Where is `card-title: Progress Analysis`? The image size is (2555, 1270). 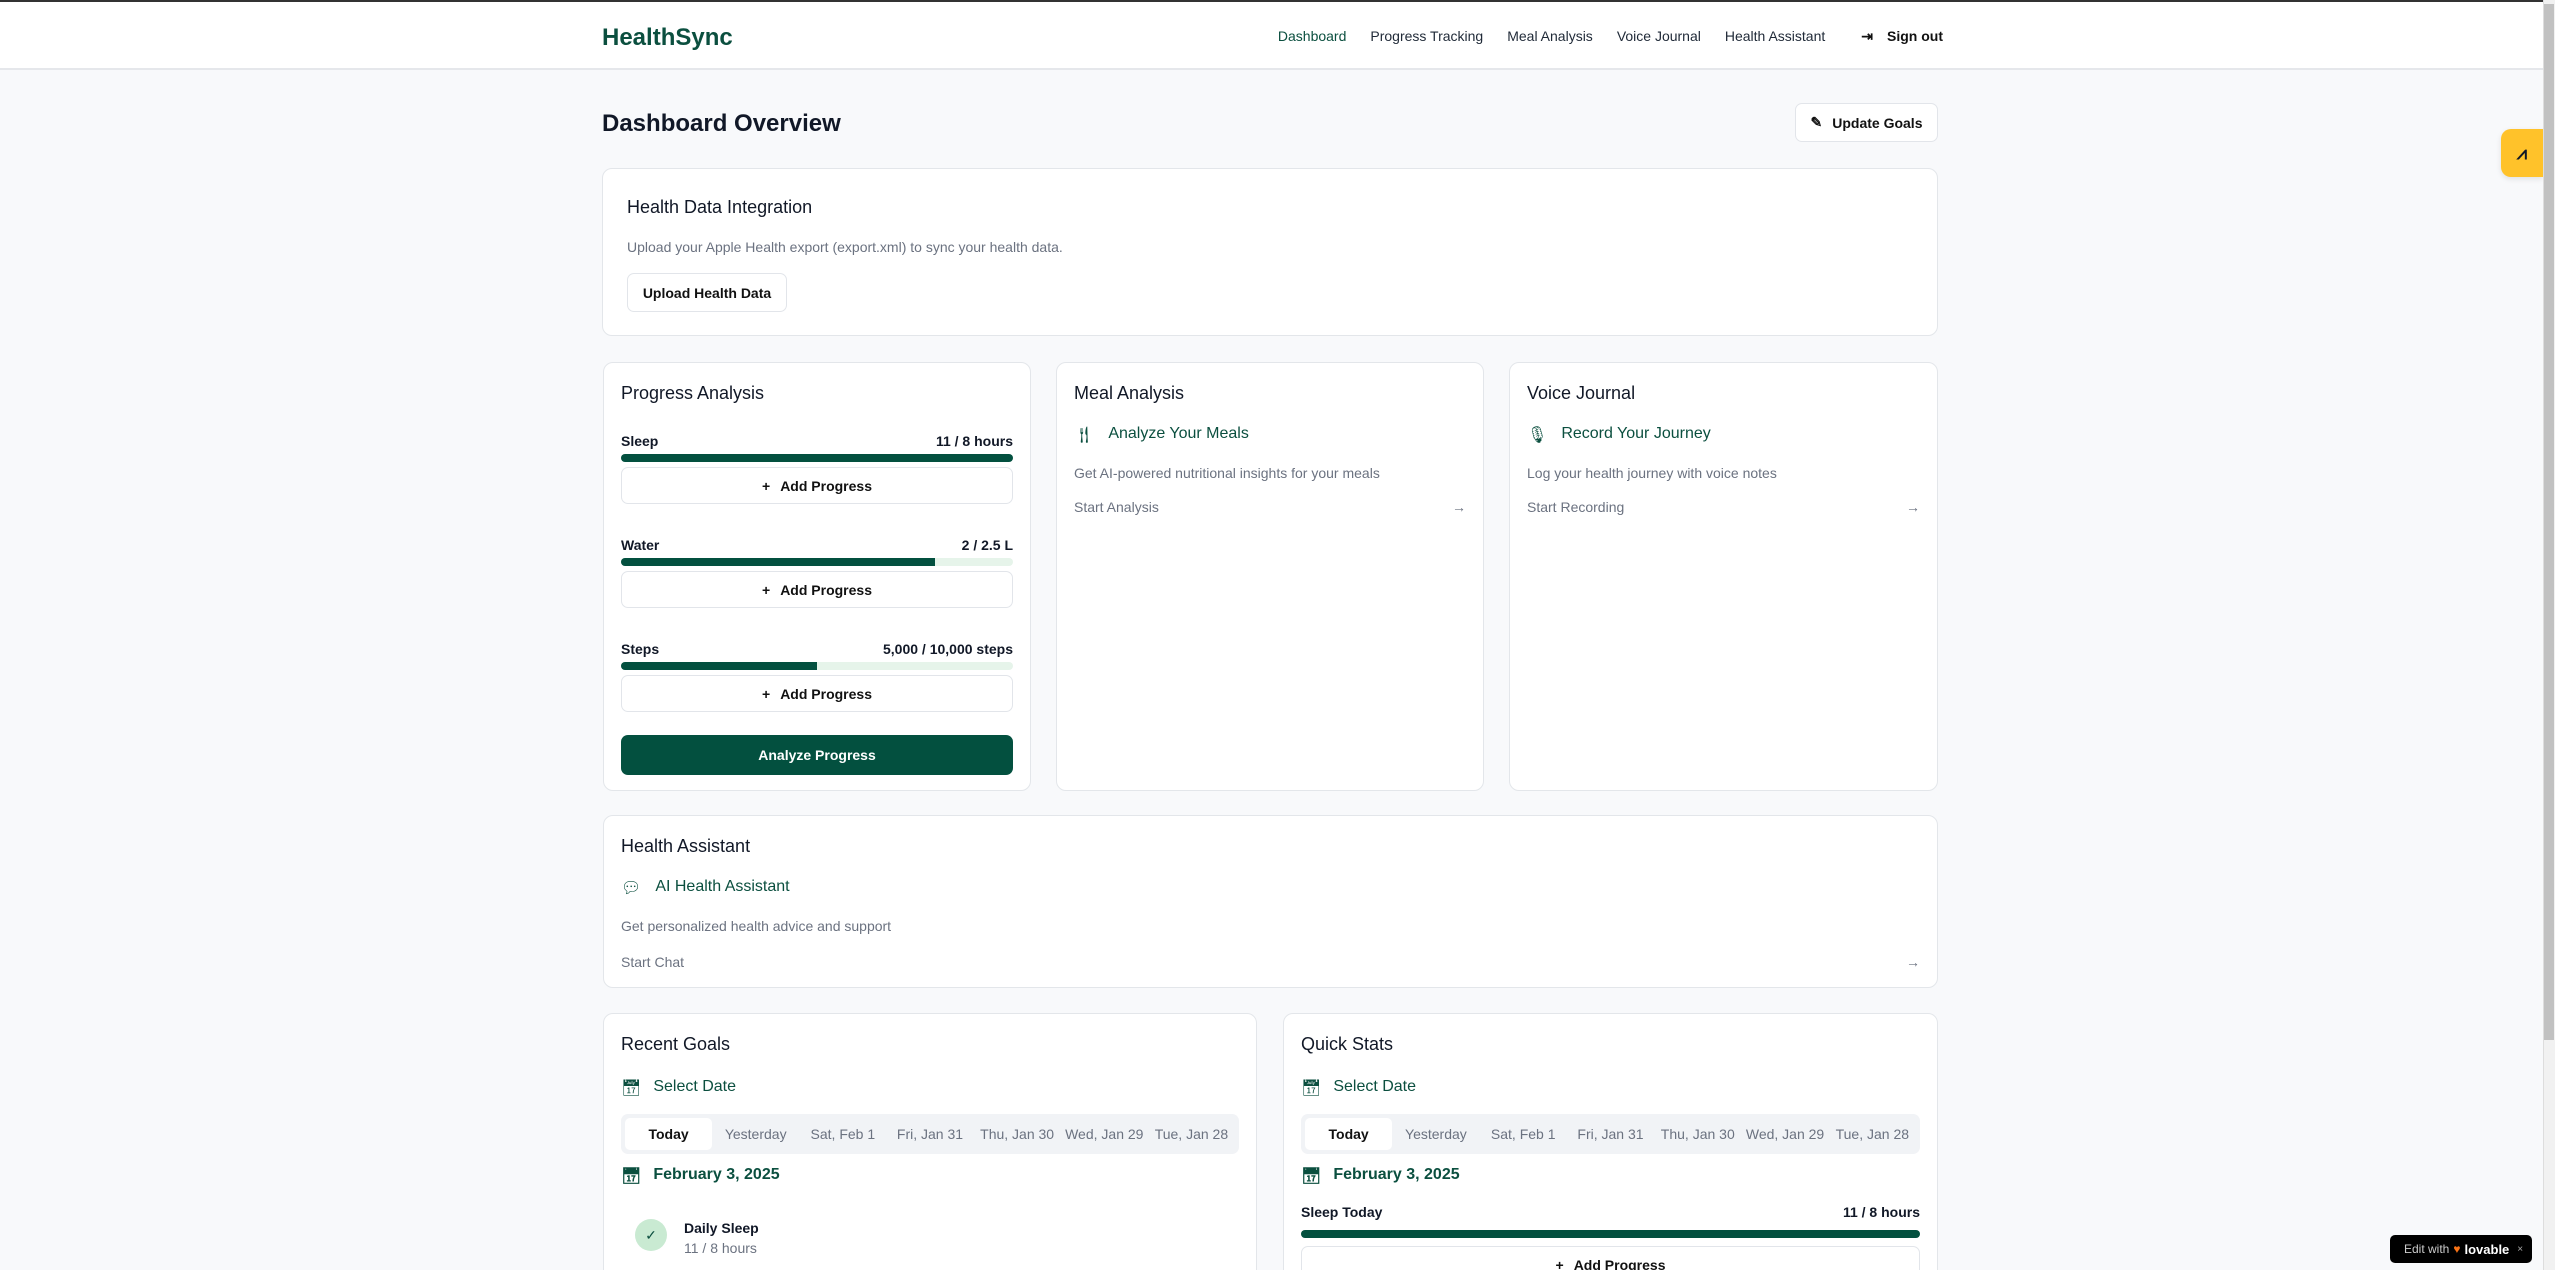 card-title: Progress Analysis is located at coordinates (693, 393).